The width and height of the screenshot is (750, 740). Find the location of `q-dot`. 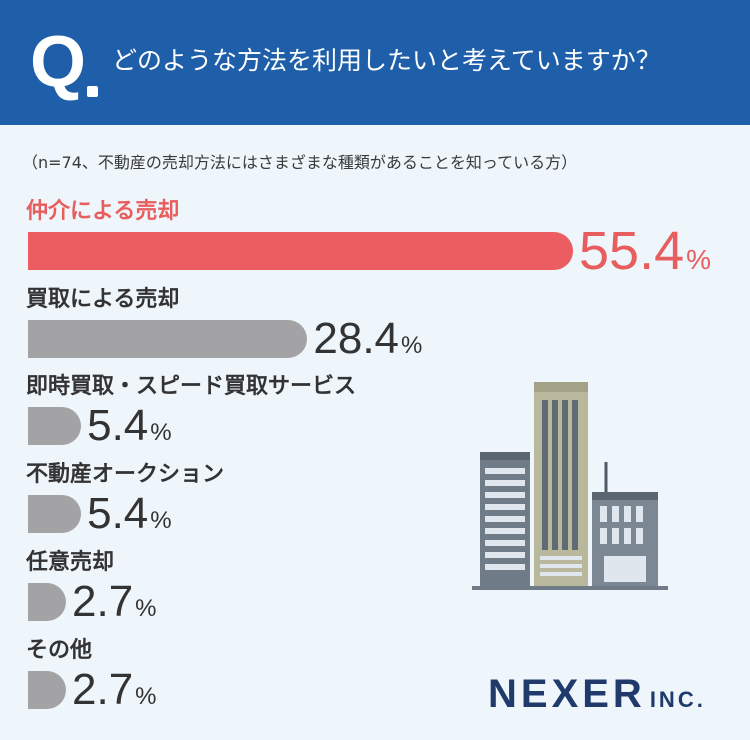

q-dot is located at coordinates (92, 91).